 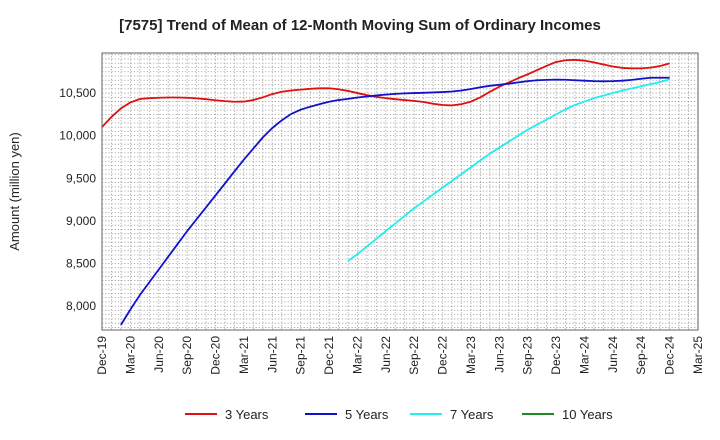 I want to click on x-tick-label: Jun-20, so click(x=159, y=354).